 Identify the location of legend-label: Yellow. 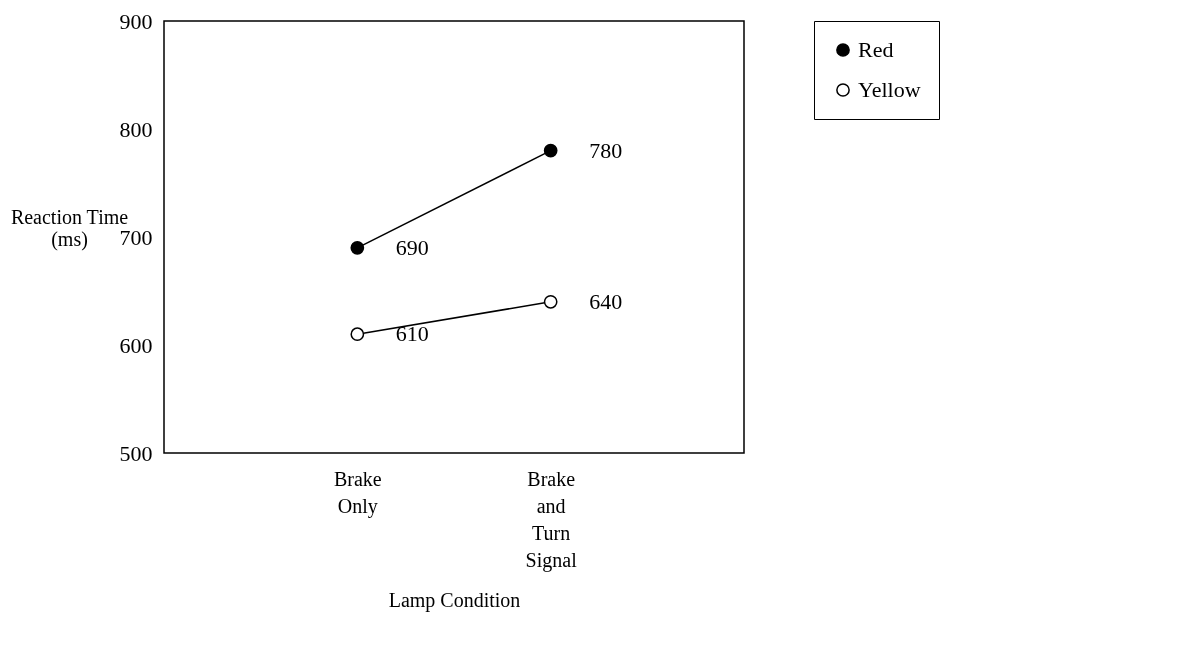
(889, 89).